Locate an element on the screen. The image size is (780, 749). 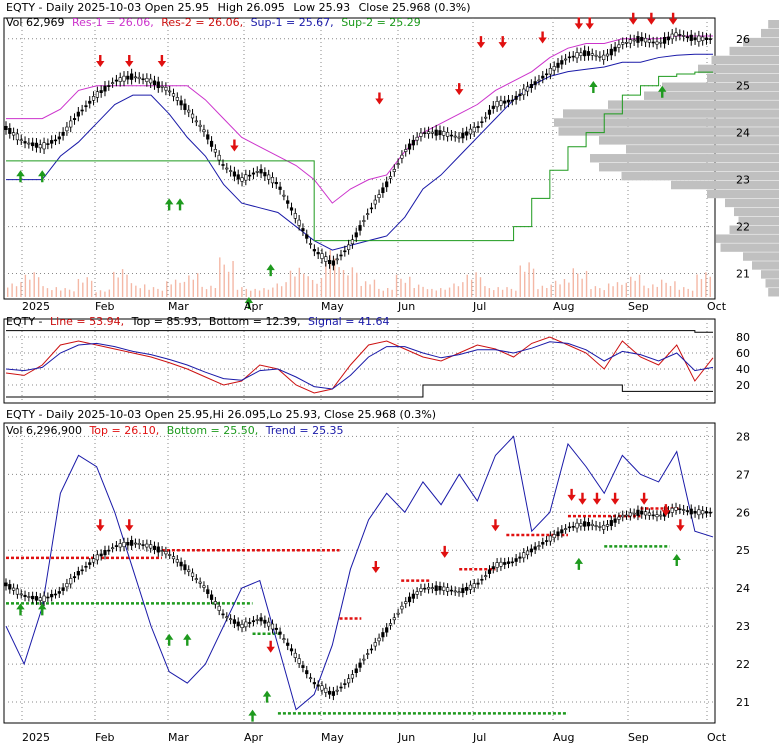
trend-header-trend: Trend = 25.35 is located at coordinates (304, 430).